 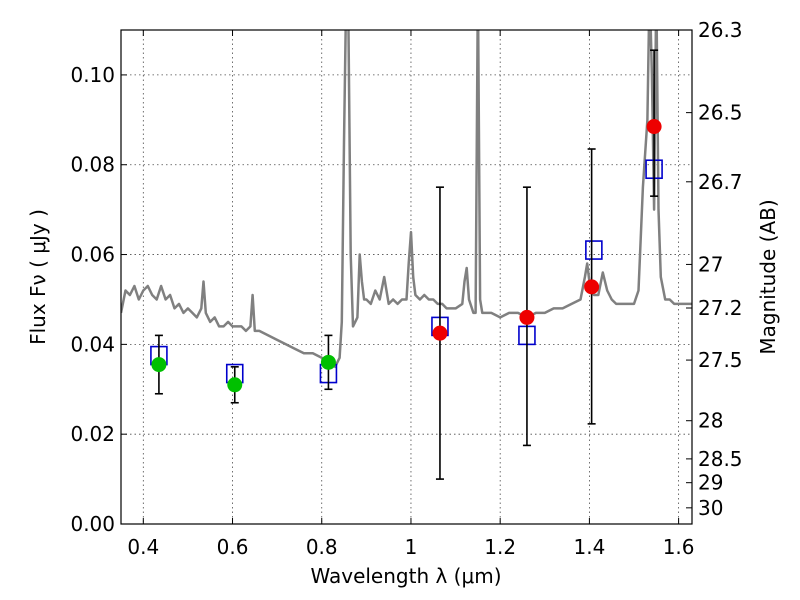 I want to click on x-tick-label: 0.8, so click(x=322, y=547).